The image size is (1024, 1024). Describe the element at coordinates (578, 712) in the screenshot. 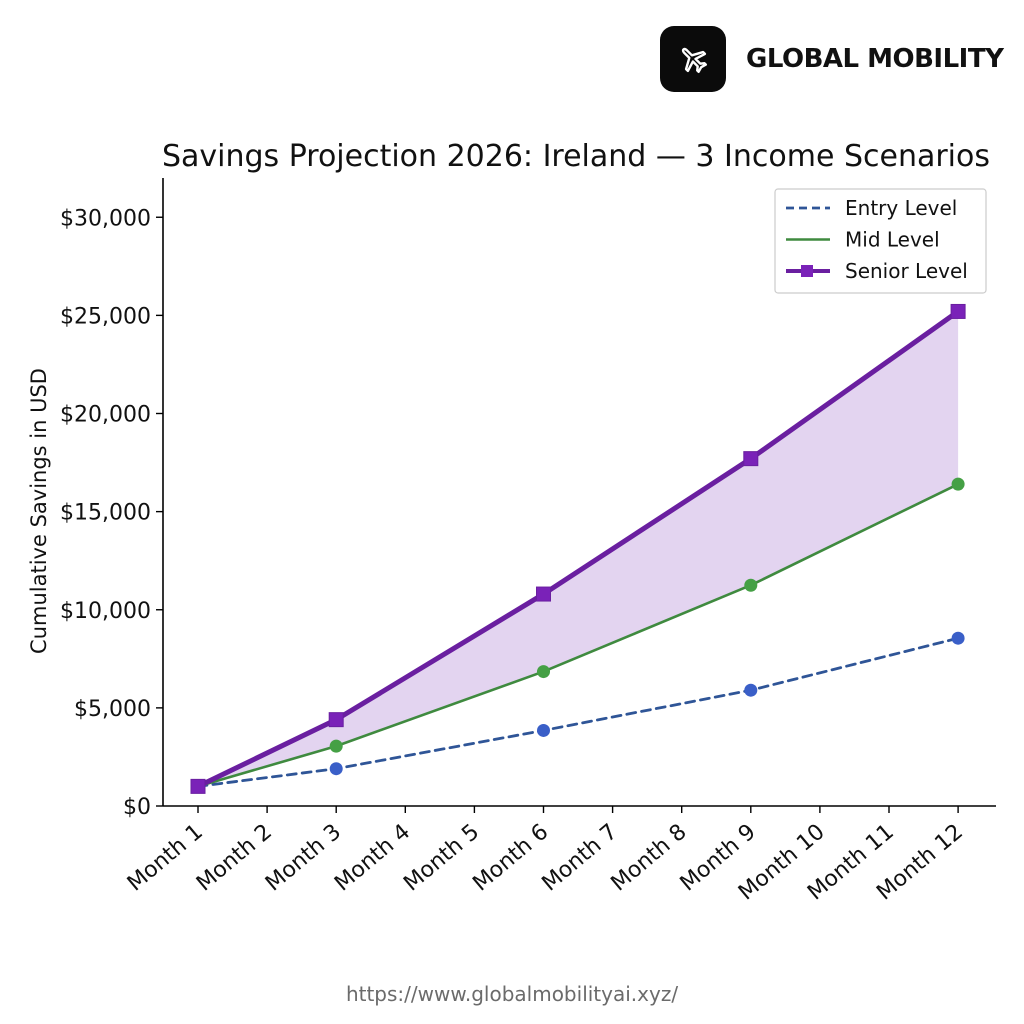

I see `entry-level-line` at that location.